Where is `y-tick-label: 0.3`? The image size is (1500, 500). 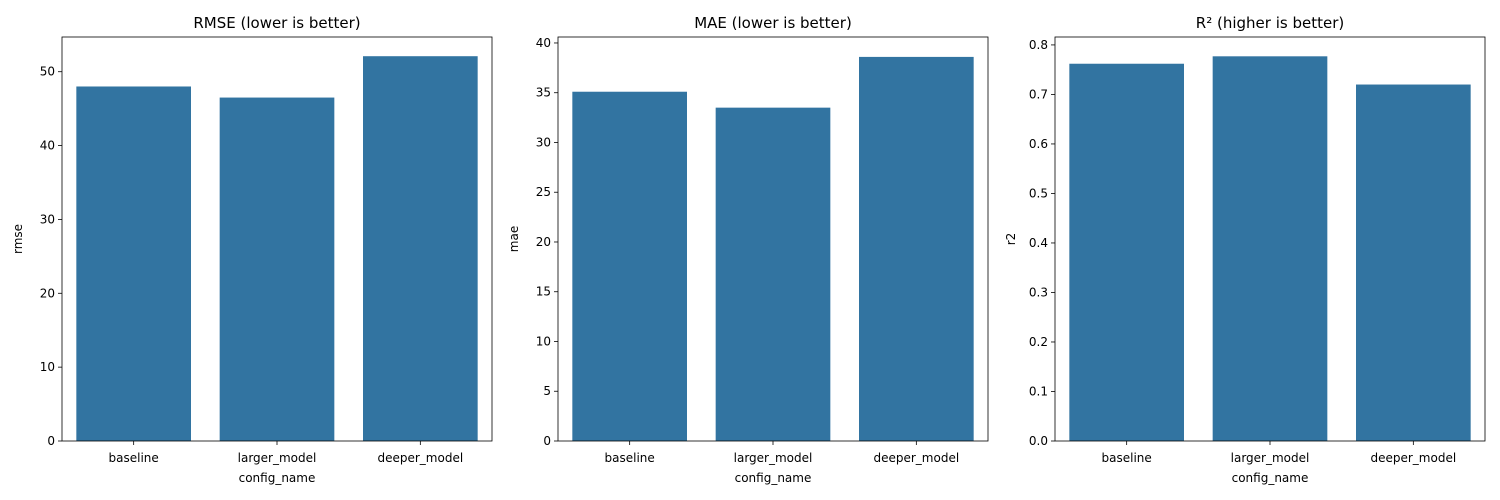 y-tick-label: 0.3 is located at coordinates (1038, 292).